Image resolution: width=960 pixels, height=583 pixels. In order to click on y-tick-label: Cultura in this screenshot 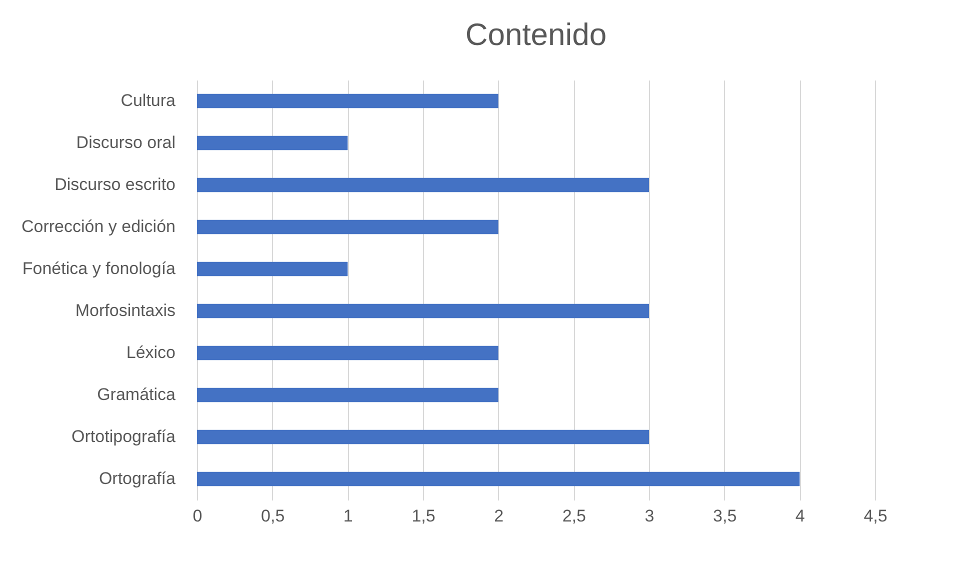, I will do `click(148, 100)`.